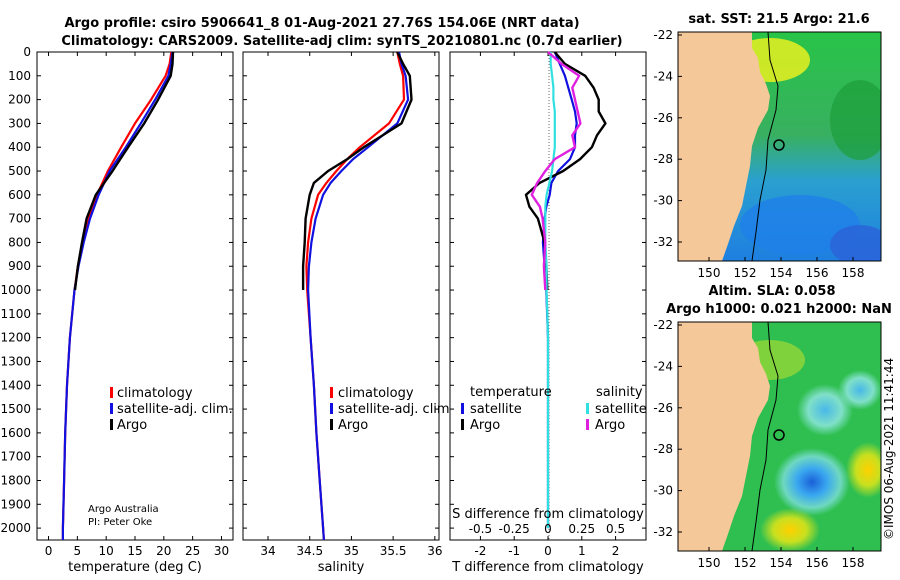 The width and height of the screenshot is (900, 580). I want to click on temp-legend-argo-swatch, so click(111, 424).